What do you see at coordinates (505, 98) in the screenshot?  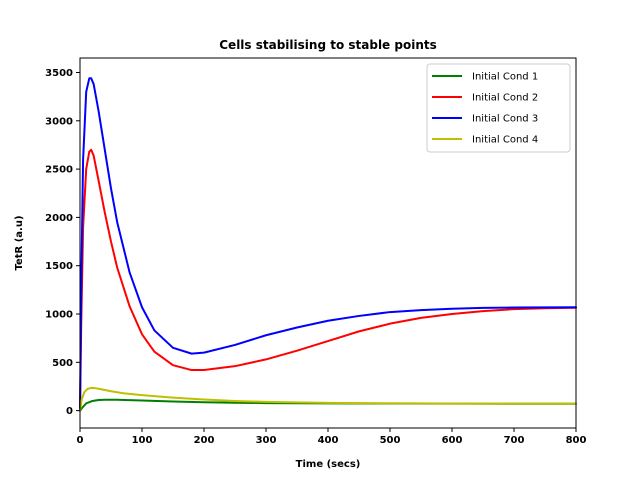 I see `legend-label-2: Initial Cond 2` at bounding box center [505, 98].